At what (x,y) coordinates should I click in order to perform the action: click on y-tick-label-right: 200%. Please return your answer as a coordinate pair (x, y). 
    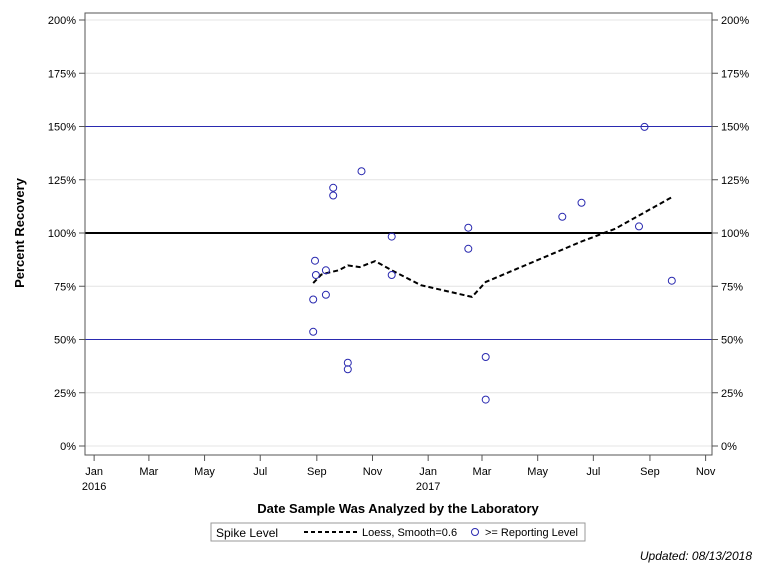
    Looking at the image, I should click on (735, 21).